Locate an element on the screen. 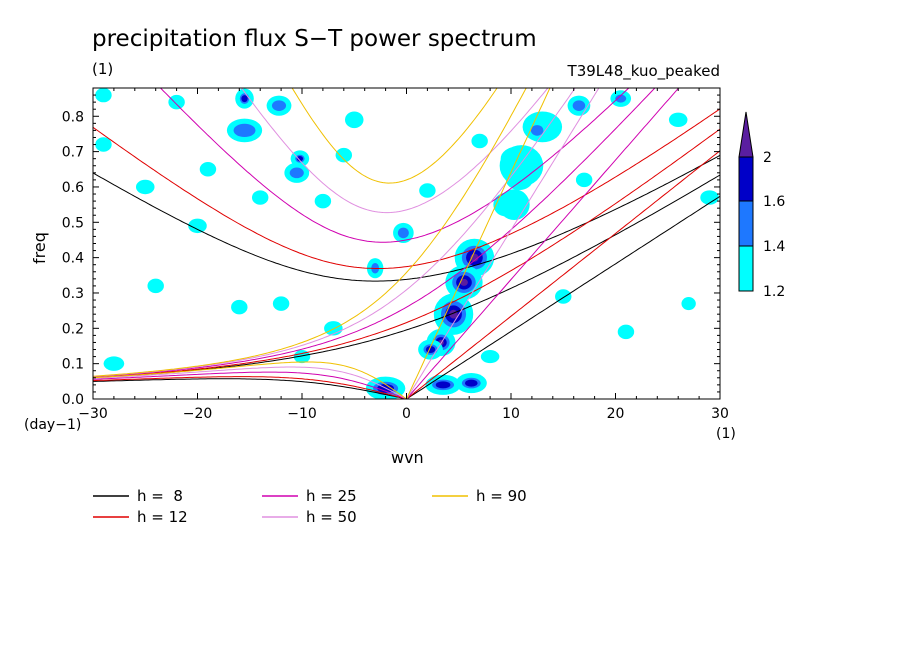 This screenshot has height=654, width=904. inertio-gravity-curve-h90 is located at coordinates (394, 136).